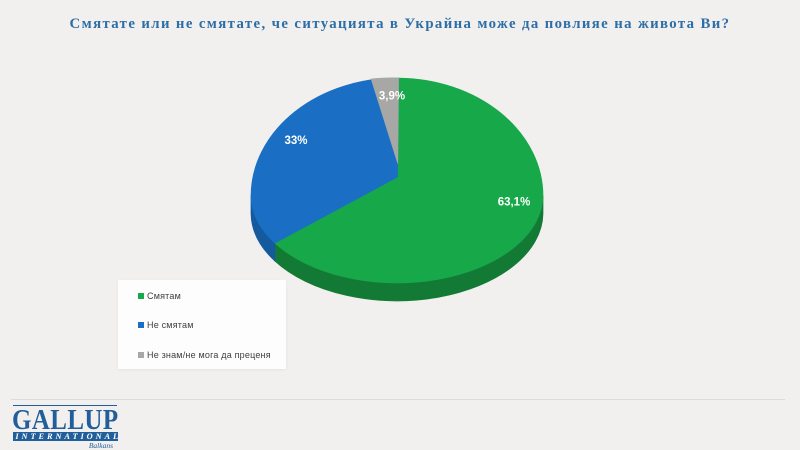 The height and width of the screenshot is (450, 800). What do you see at coordinates (295, 141) in the screenshot?
I see `svg-text: 33%` at bounding box center [295, 141].